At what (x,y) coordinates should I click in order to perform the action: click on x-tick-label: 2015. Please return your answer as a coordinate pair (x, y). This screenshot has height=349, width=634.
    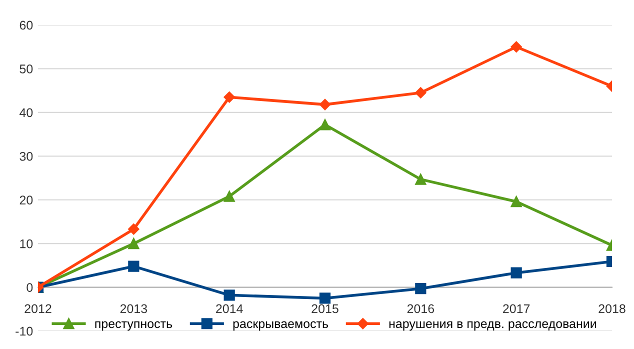
    Looking at the image, I should click on (325, 309).